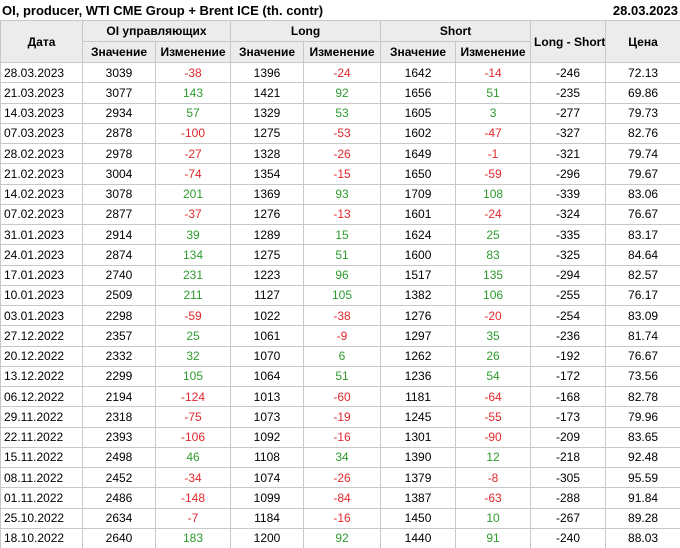  What do you see at coordinates (267, 437) in the screenshot?
I see `value-cell: 1092` at bounding box center [267, 437].